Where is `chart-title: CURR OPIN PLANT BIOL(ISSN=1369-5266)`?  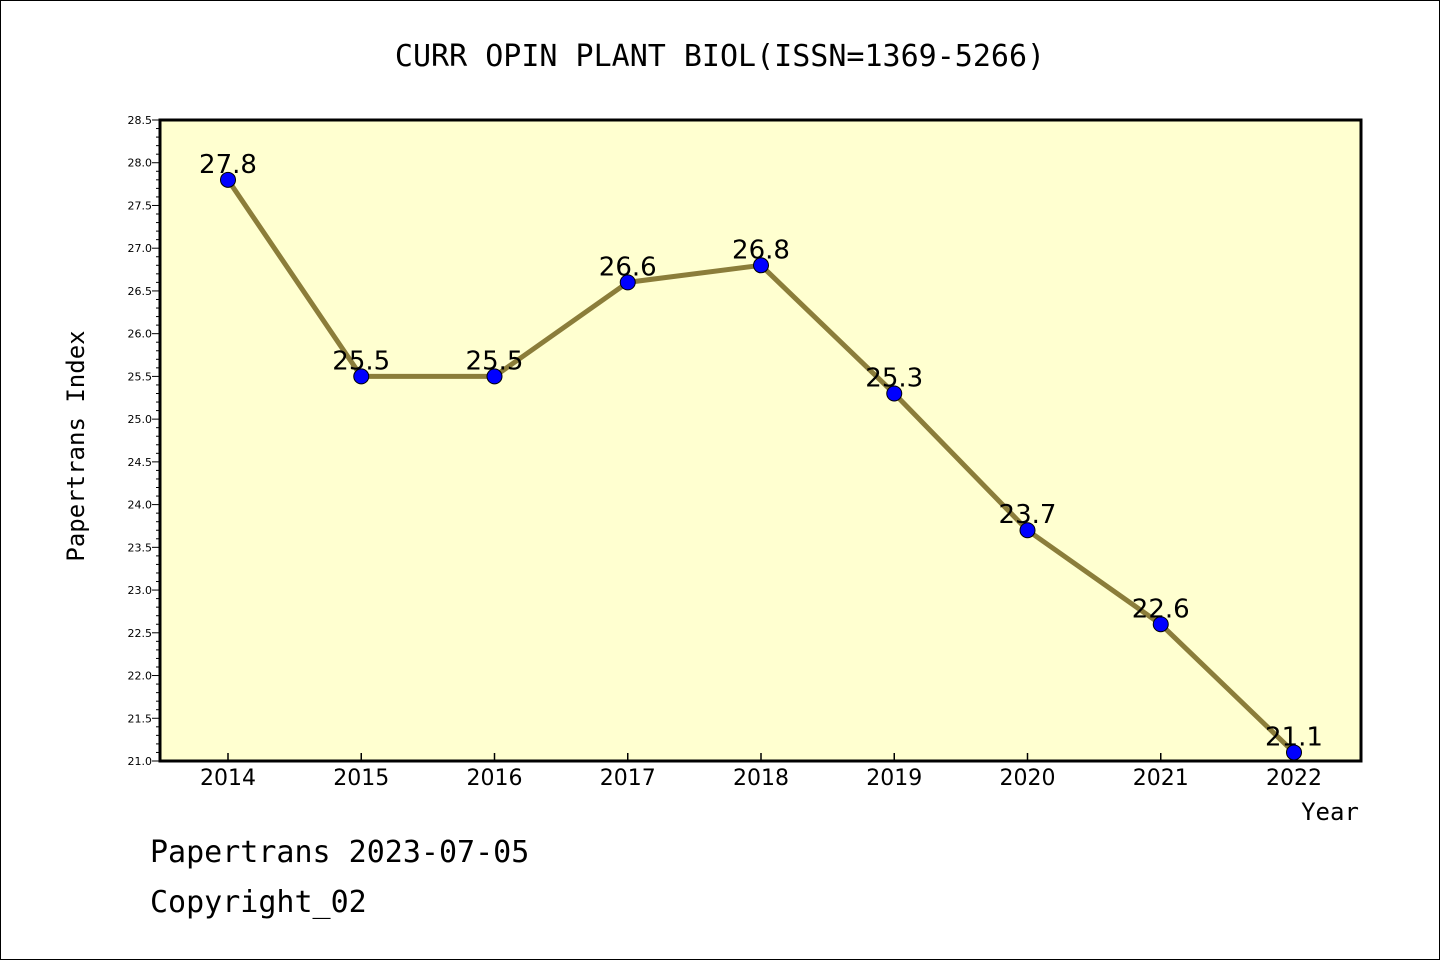
chart-title: CURR OPIN PLANT BIOL(ISSN=1369-5266) is located at coordinates (720, 56).